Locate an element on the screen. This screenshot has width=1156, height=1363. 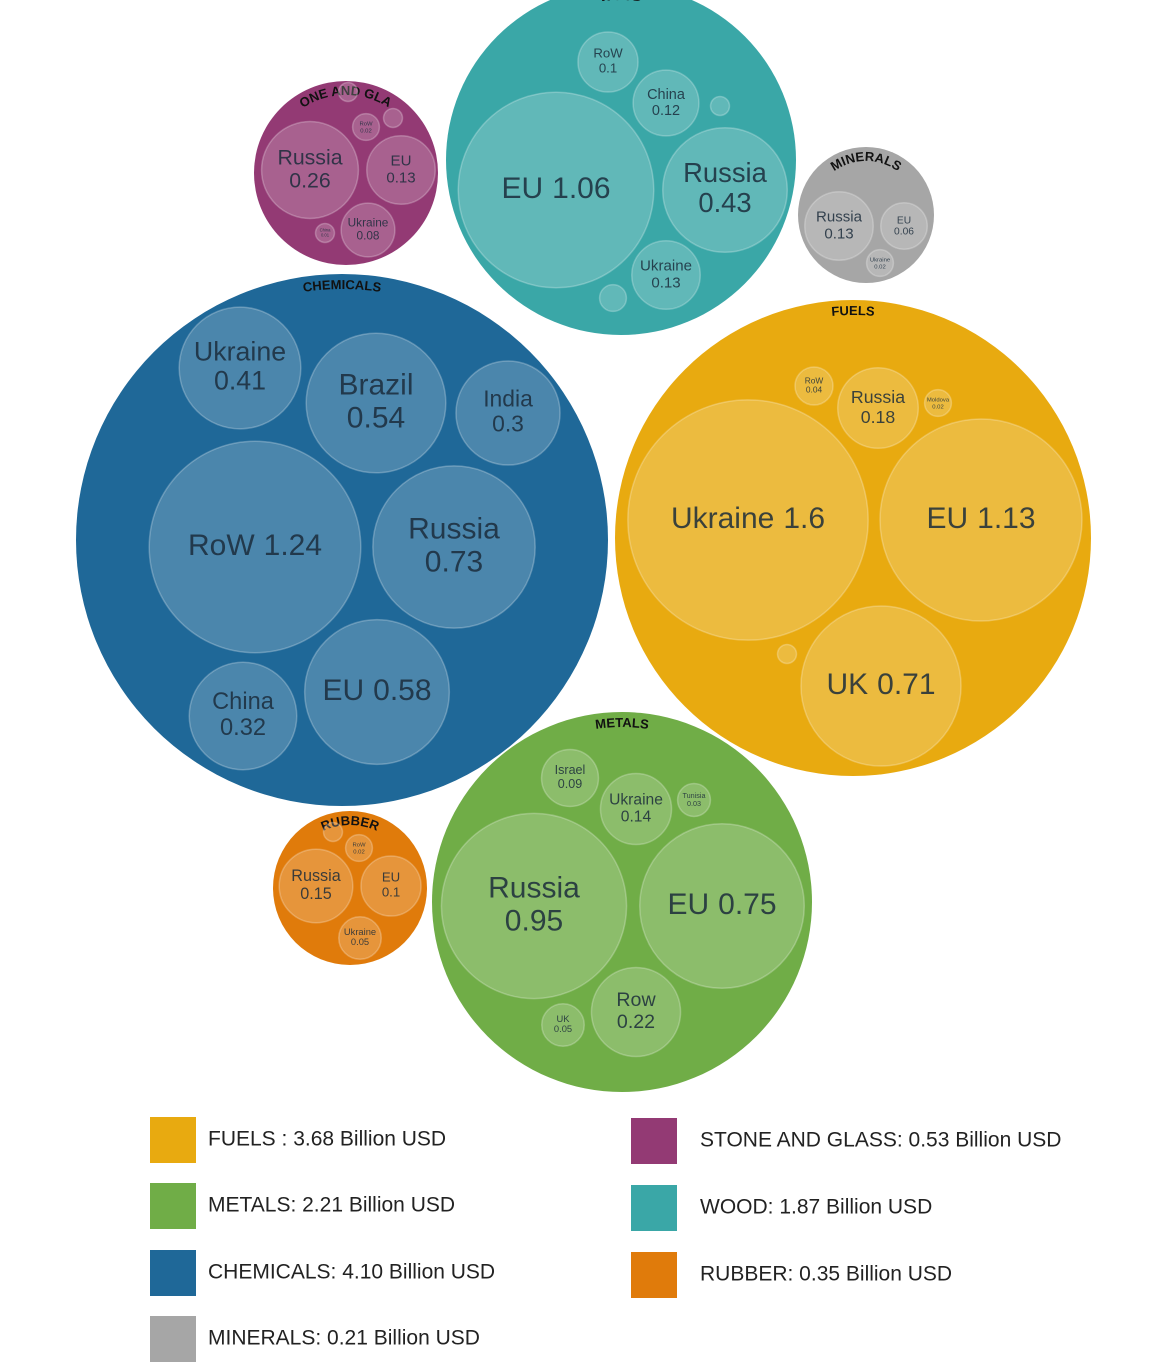
bubble-label: Ukraine 0.13 is located at coordinates (666, 275).